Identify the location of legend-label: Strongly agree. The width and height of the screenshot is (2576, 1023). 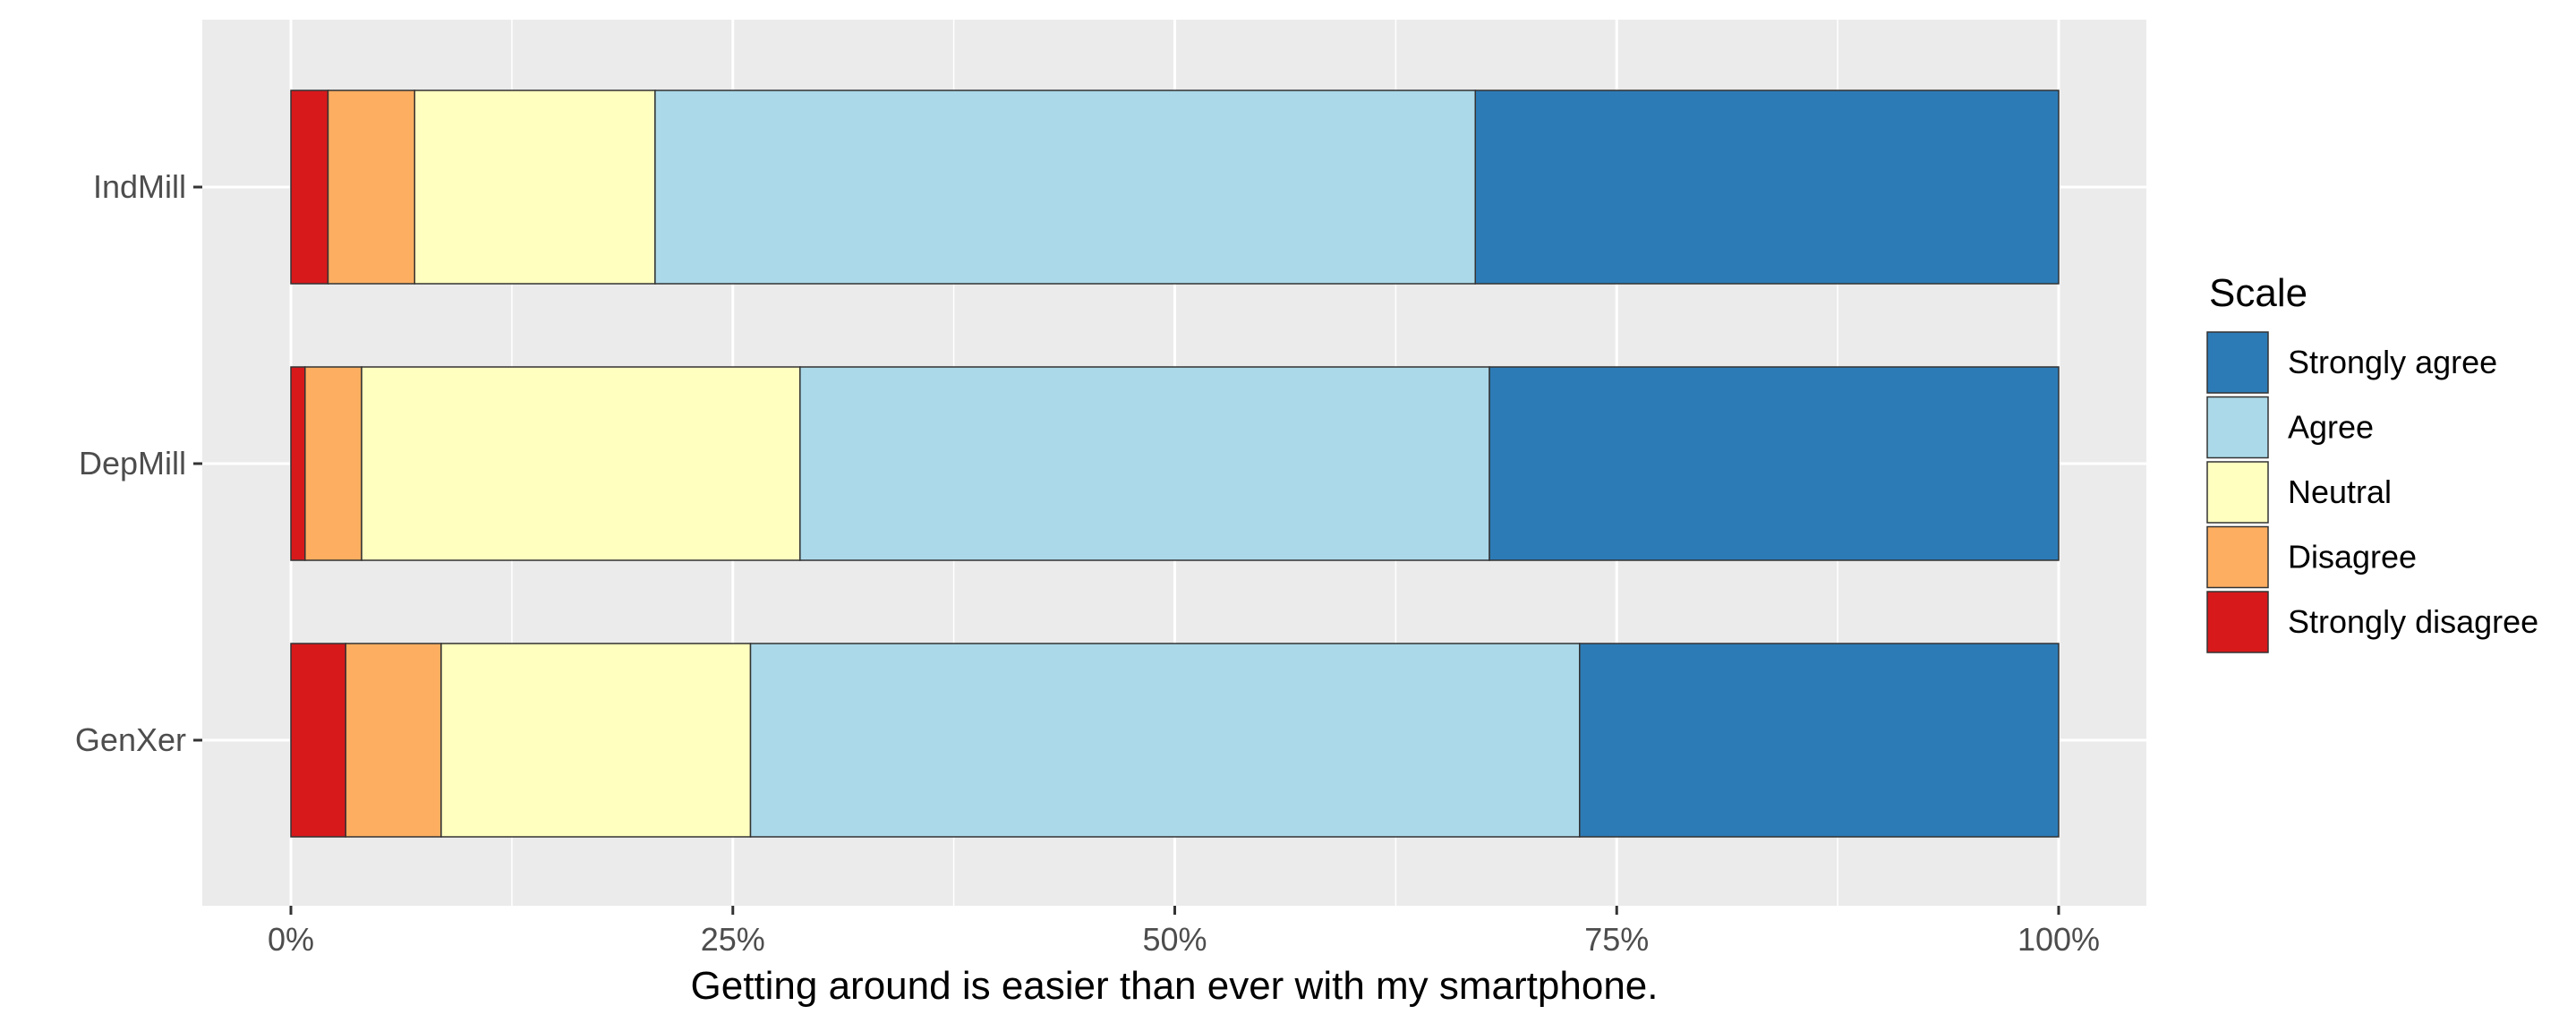
(2392, 362).